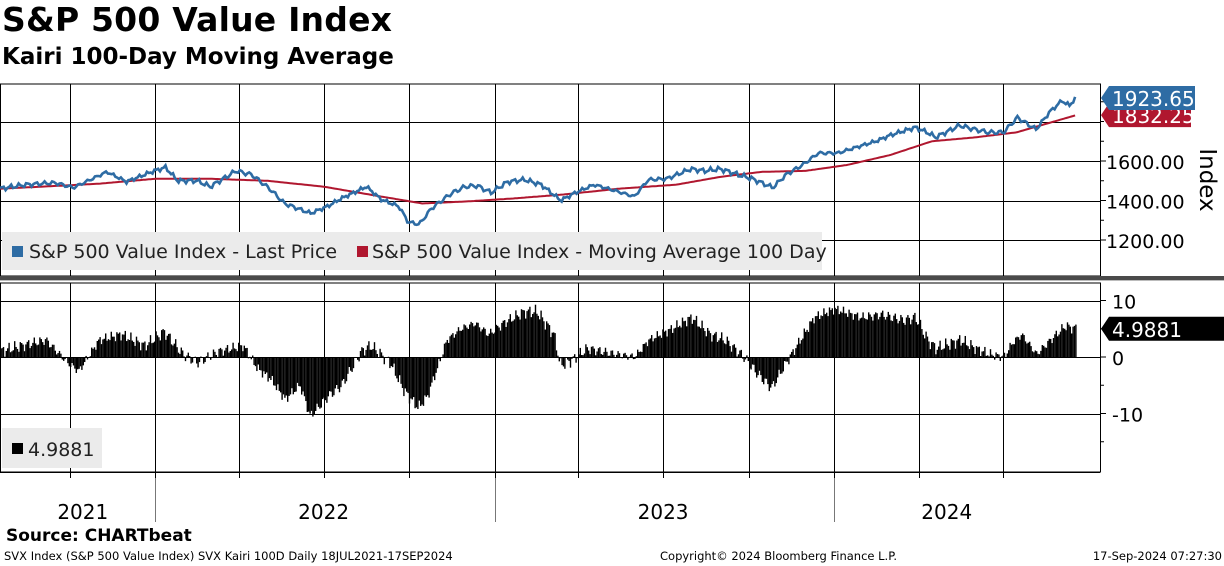  What do you see at coordinates (1162, 328) in the screenshot?
I see `kairi-last-value-tag-bg` at bounding box center [1162, 328].